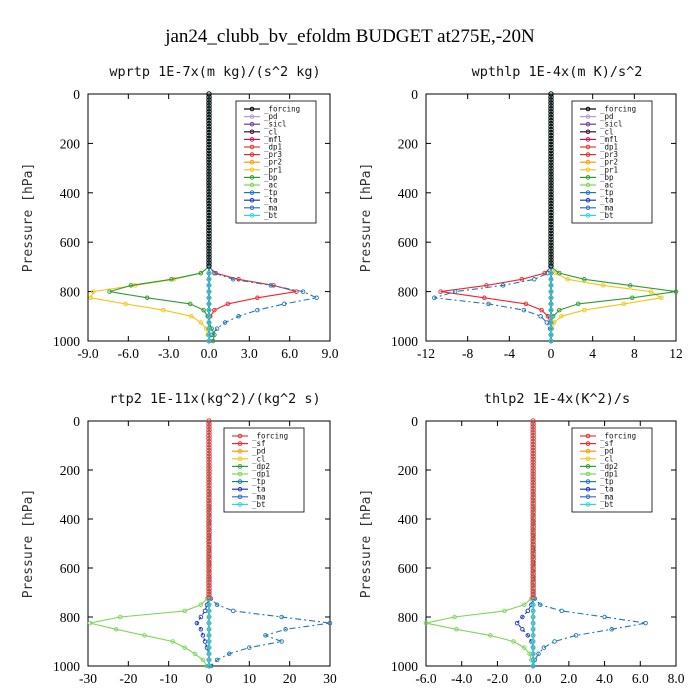  I want to click on legend-entry: _sf, so click(607, 443).